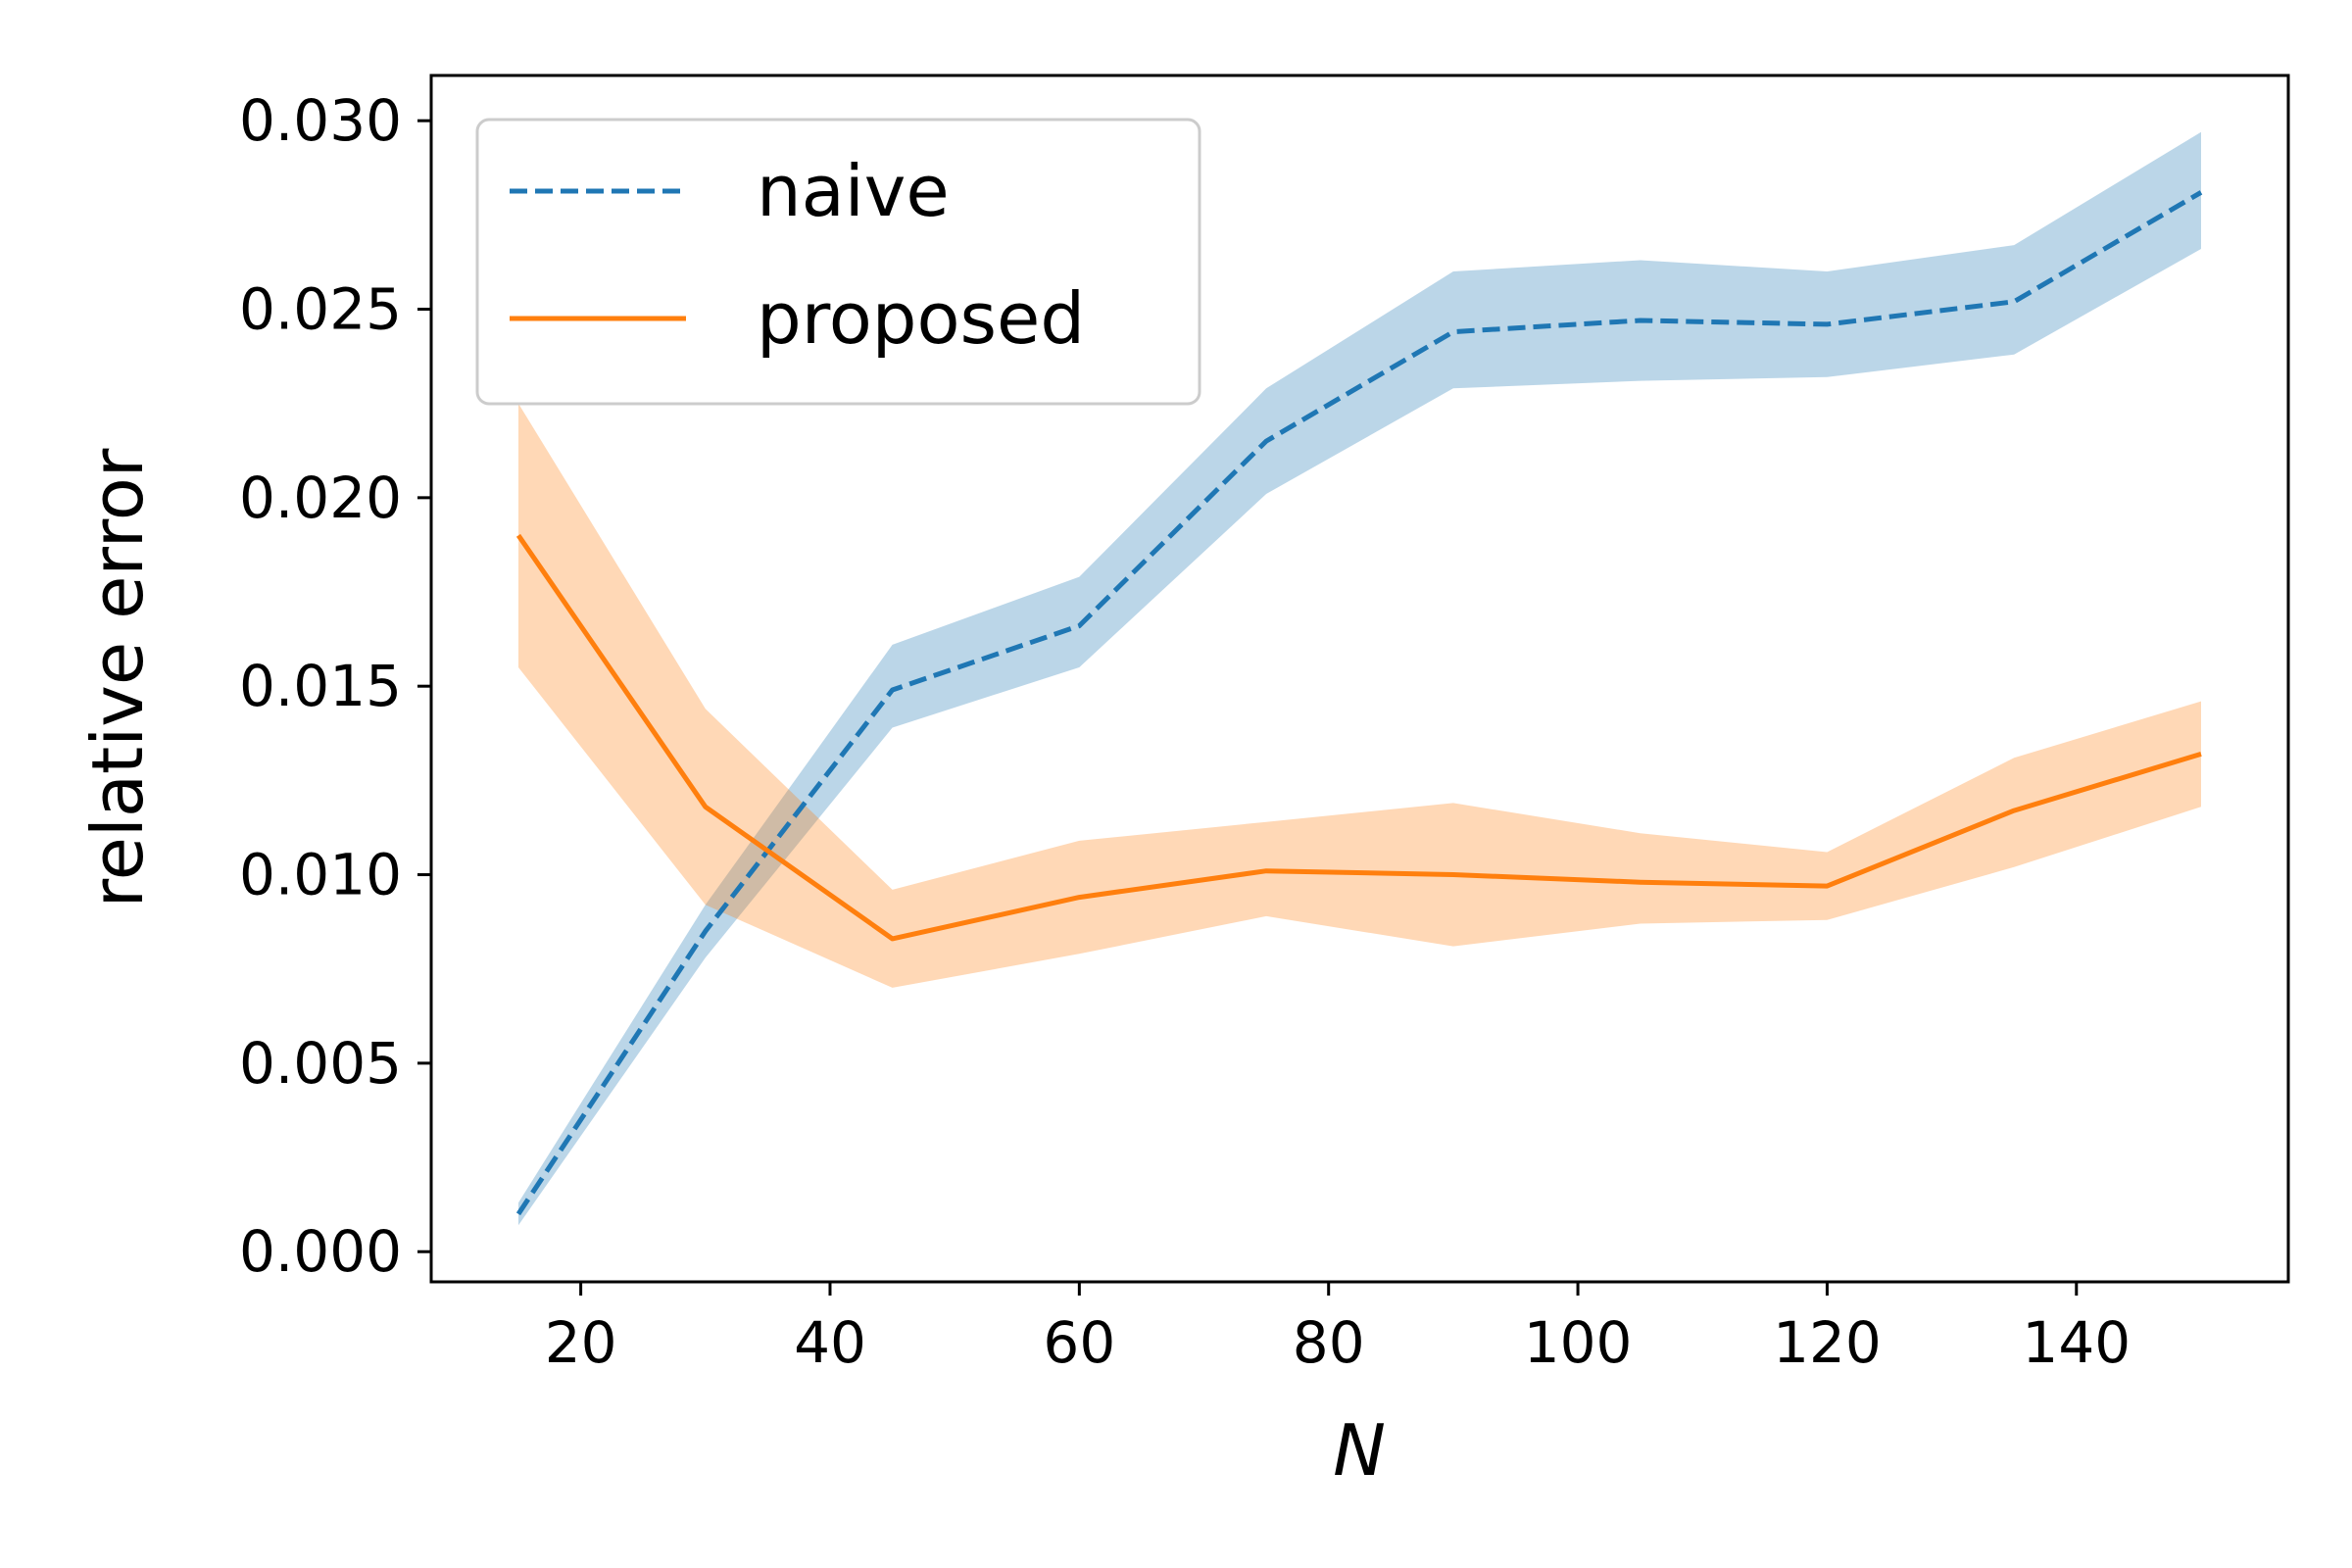  Describe the element at coordinates (117, 677) in the screenshot. I see `y-axis-label: relative error` at that location.